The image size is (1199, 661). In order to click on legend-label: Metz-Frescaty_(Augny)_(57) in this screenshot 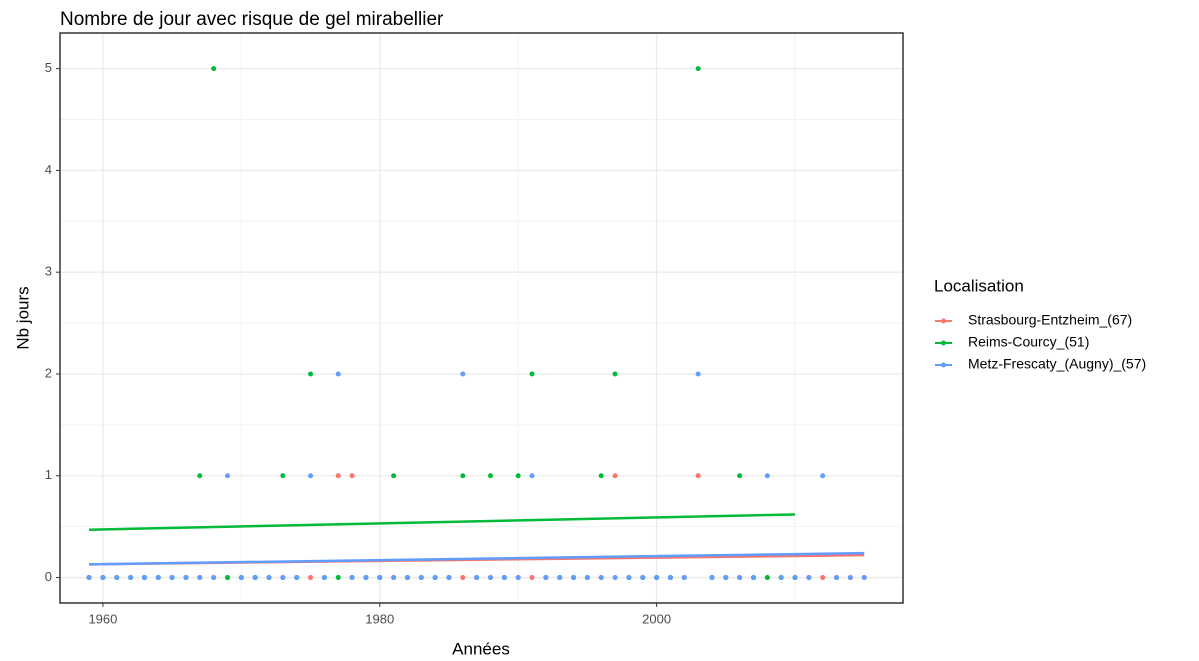, I will do `click(1057, 364)`.